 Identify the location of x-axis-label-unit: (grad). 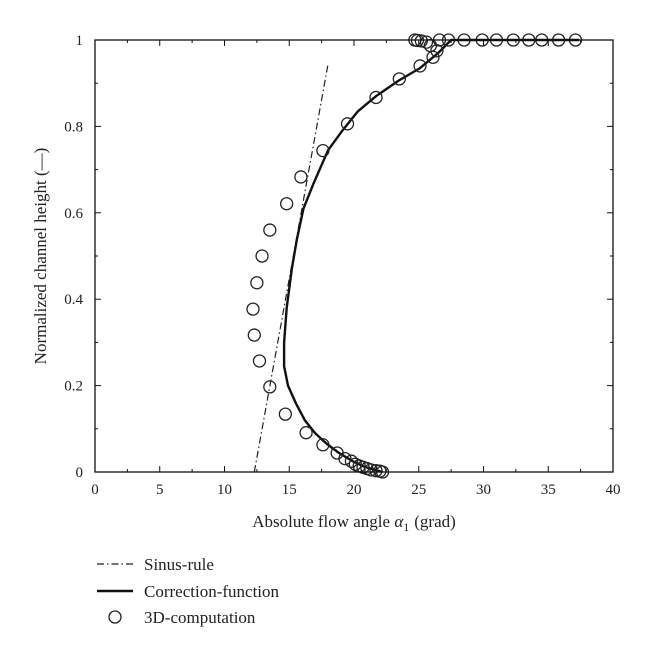
(435, 521).